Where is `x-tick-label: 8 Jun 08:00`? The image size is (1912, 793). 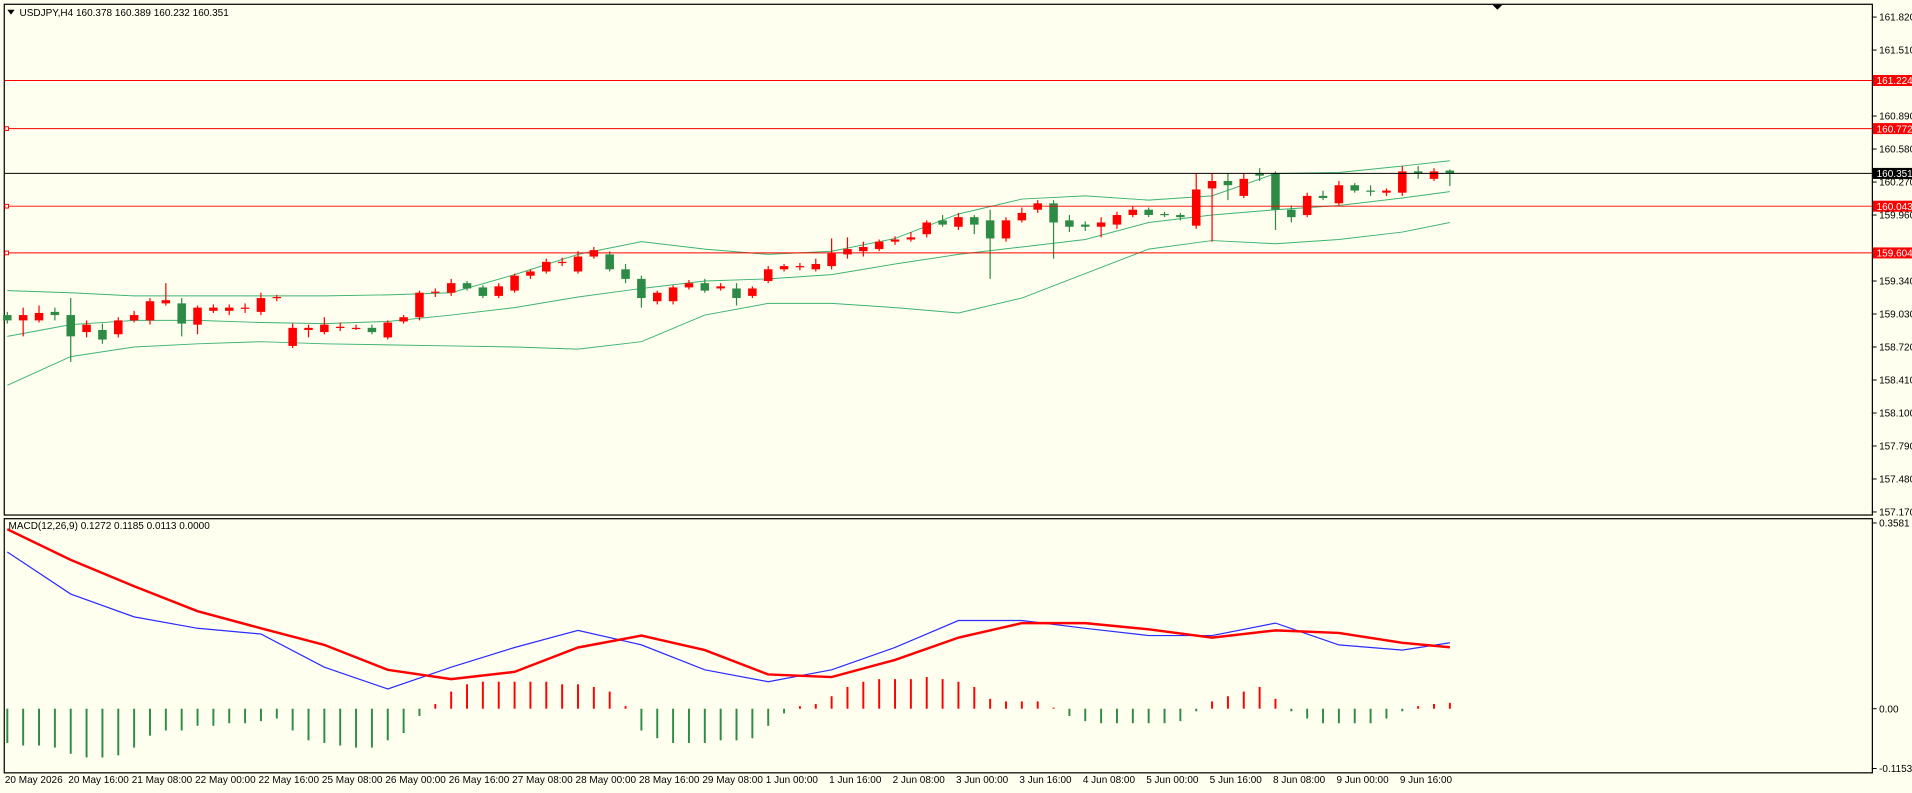
x-tick-label: 8 Jun 08:00 is located at coordinates (1299, 780).